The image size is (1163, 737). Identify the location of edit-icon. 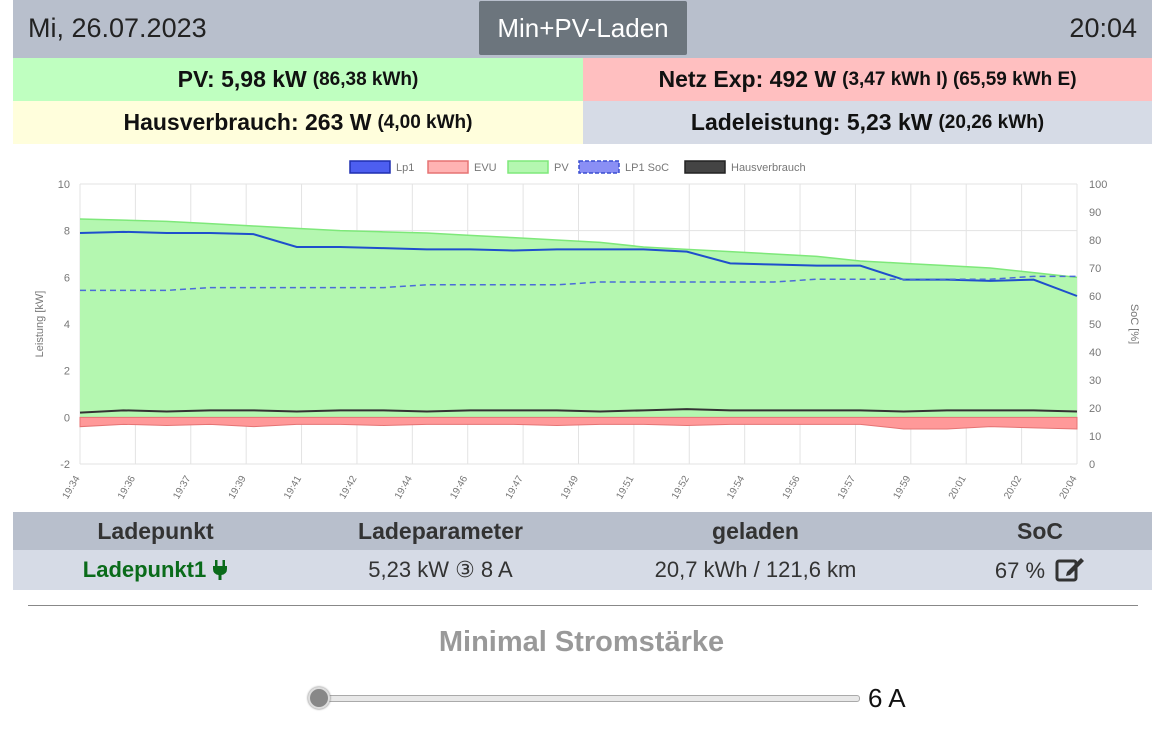
(1070, 569).